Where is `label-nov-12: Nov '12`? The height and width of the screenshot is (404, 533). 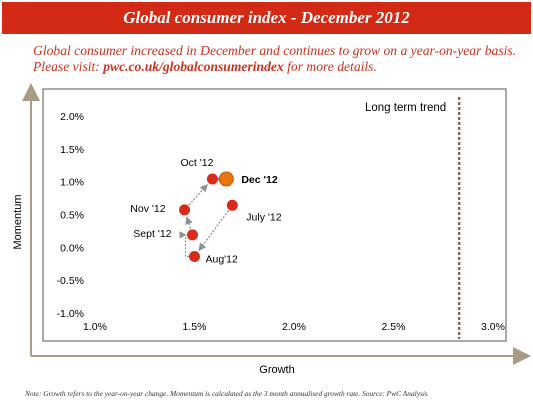 label-nov-12: Nov '12 is located at coordinates (147, 209).